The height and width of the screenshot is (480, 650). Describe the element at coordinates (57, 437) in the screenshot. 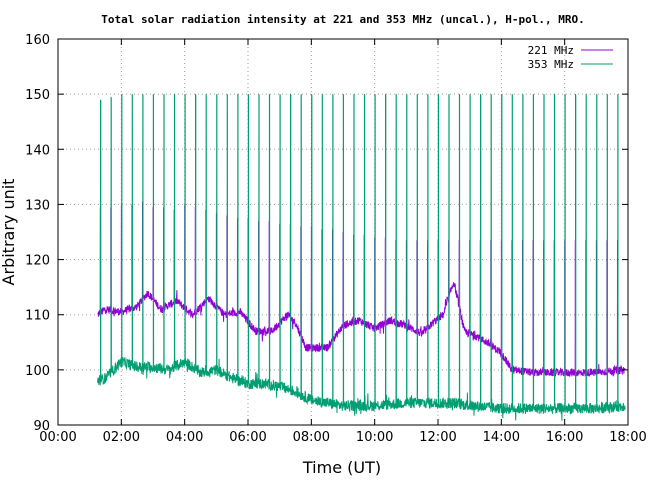

I see `x-tick-label: 00:00` at that location.